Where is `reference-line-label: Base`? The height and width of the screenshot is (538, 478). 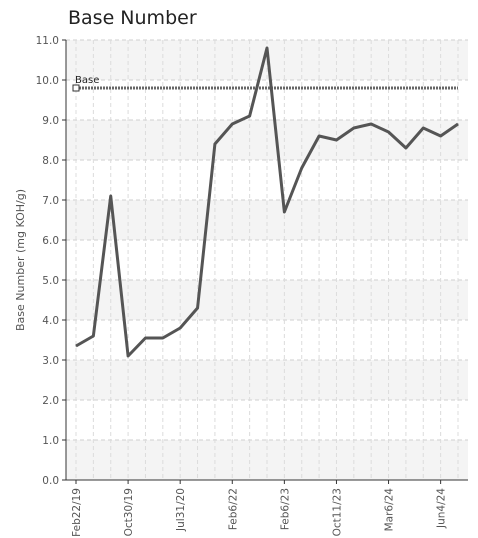 reference-line-label: Base is located at coordinates (87, 80).